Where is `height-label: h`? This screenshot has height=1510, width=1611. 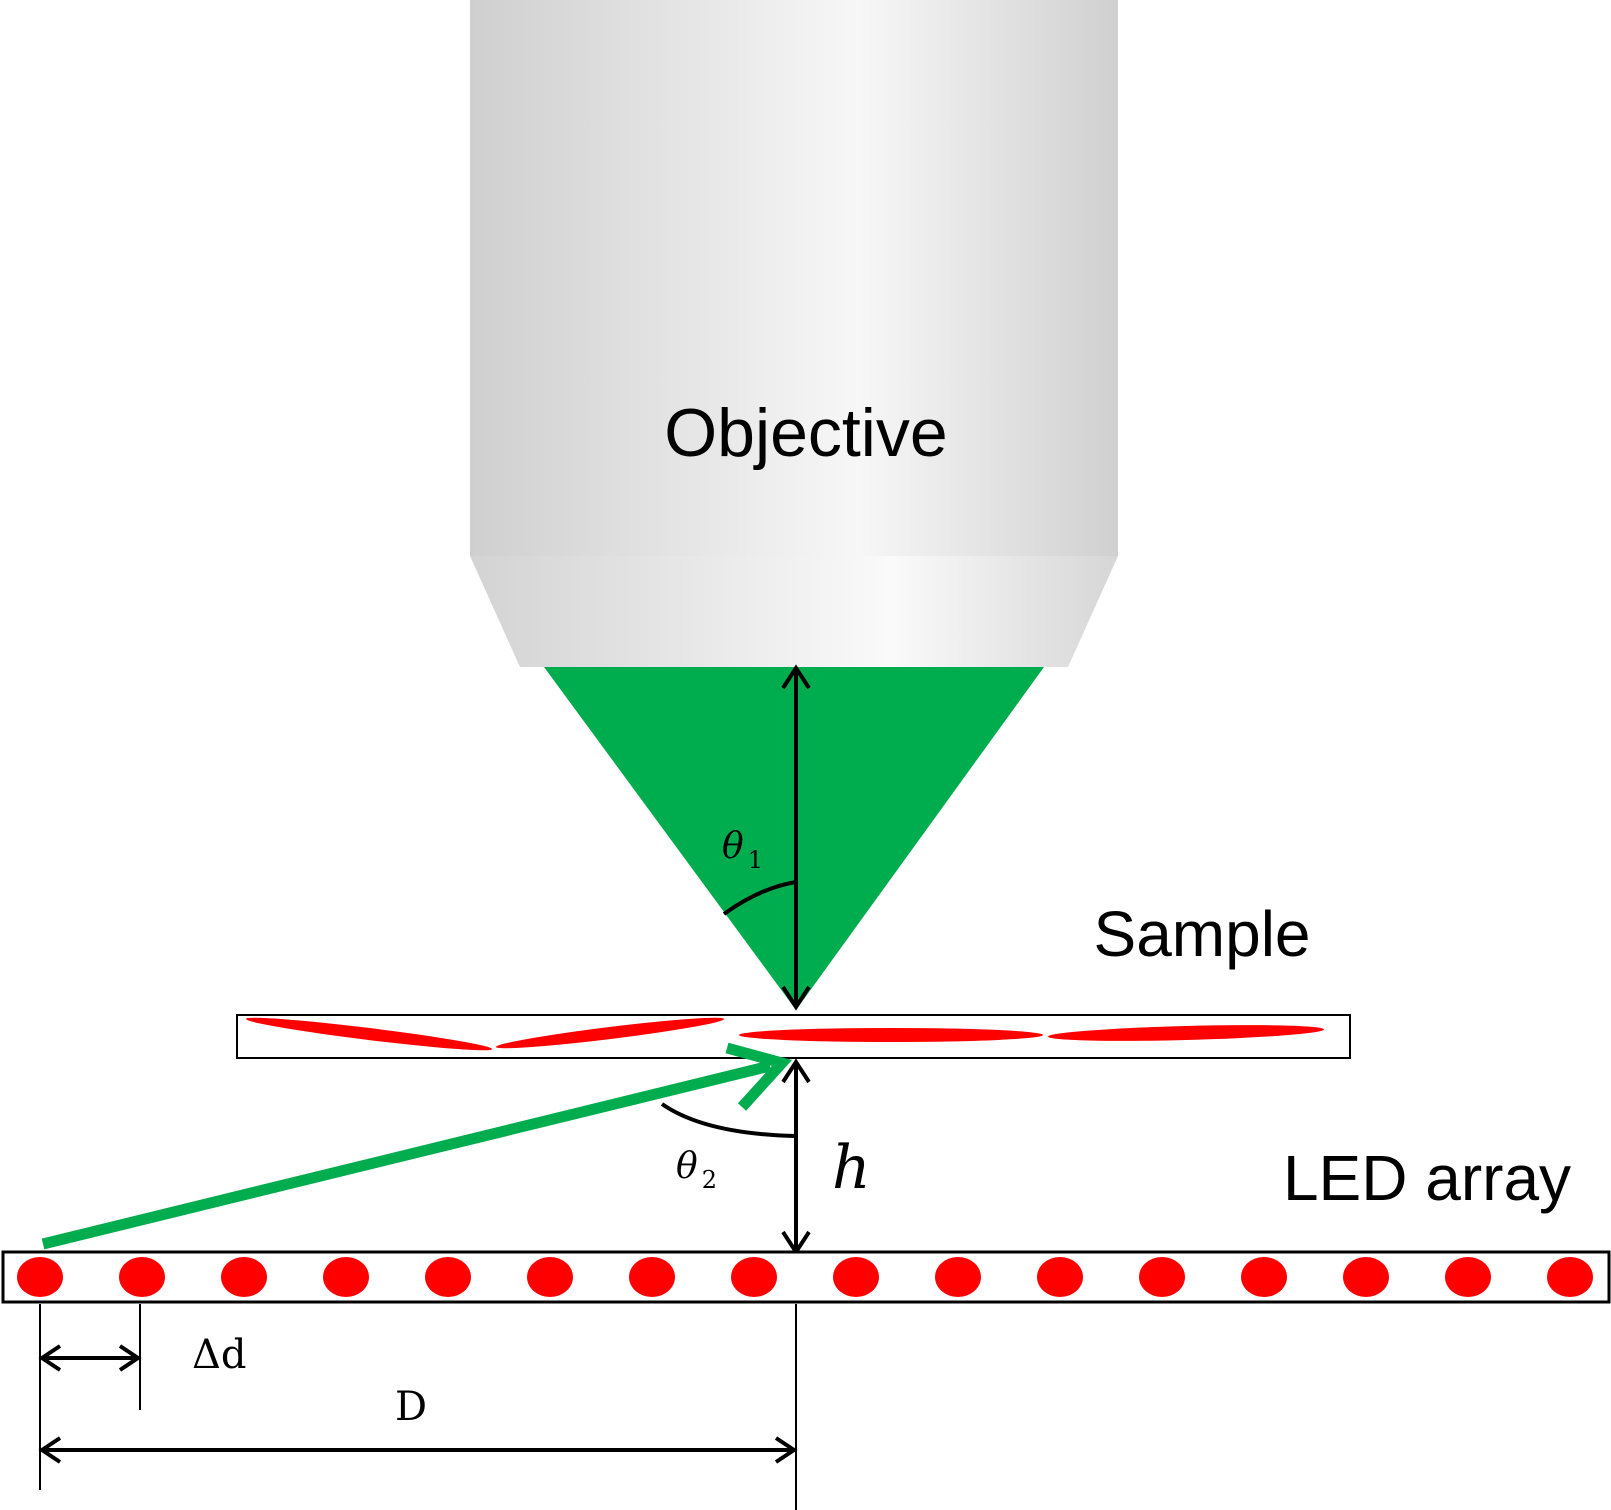
height-label: h is located at coordinates (851, 1168).